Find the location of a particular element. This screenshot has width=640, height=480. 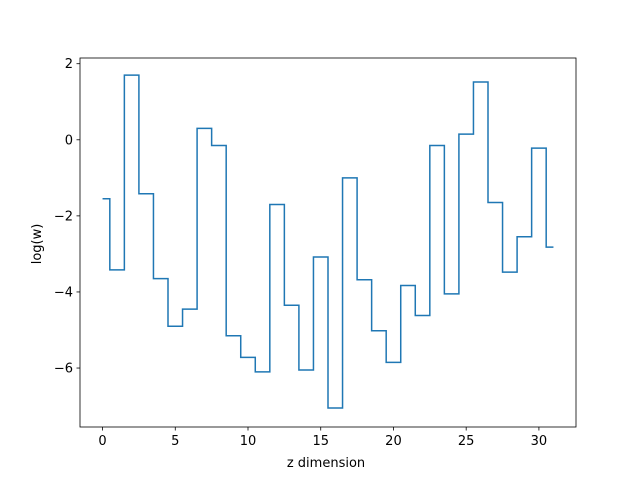

y-tick-label: 2 is located at coordinates (69, 64).